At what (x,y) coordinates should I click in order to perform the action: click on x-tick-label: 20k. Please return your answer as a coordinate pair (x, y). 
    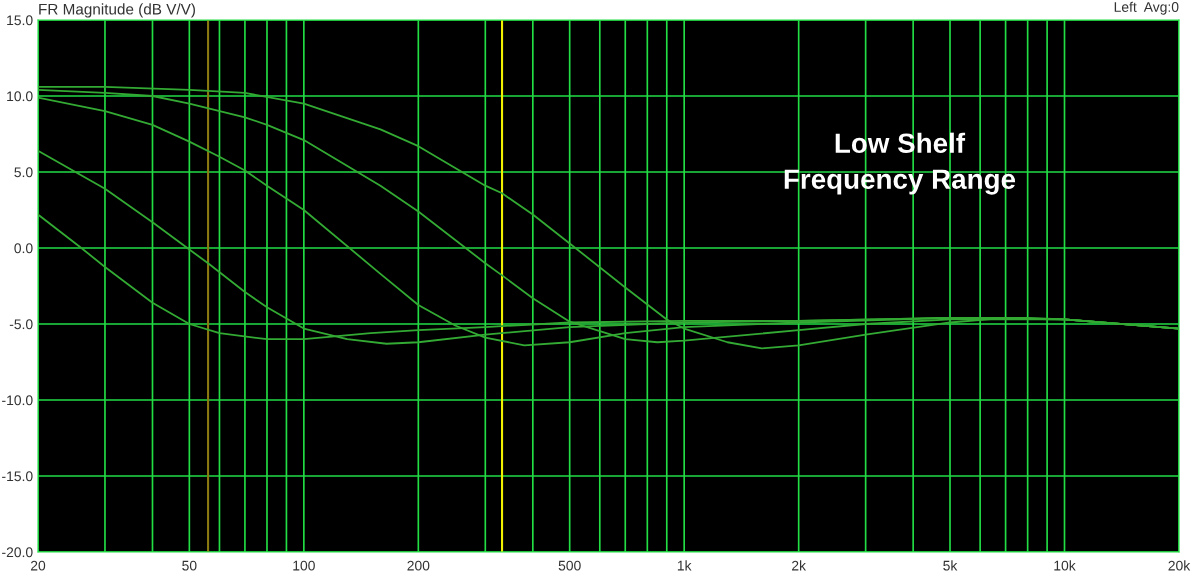
    Looking at the image, I should click on (1179, 565).